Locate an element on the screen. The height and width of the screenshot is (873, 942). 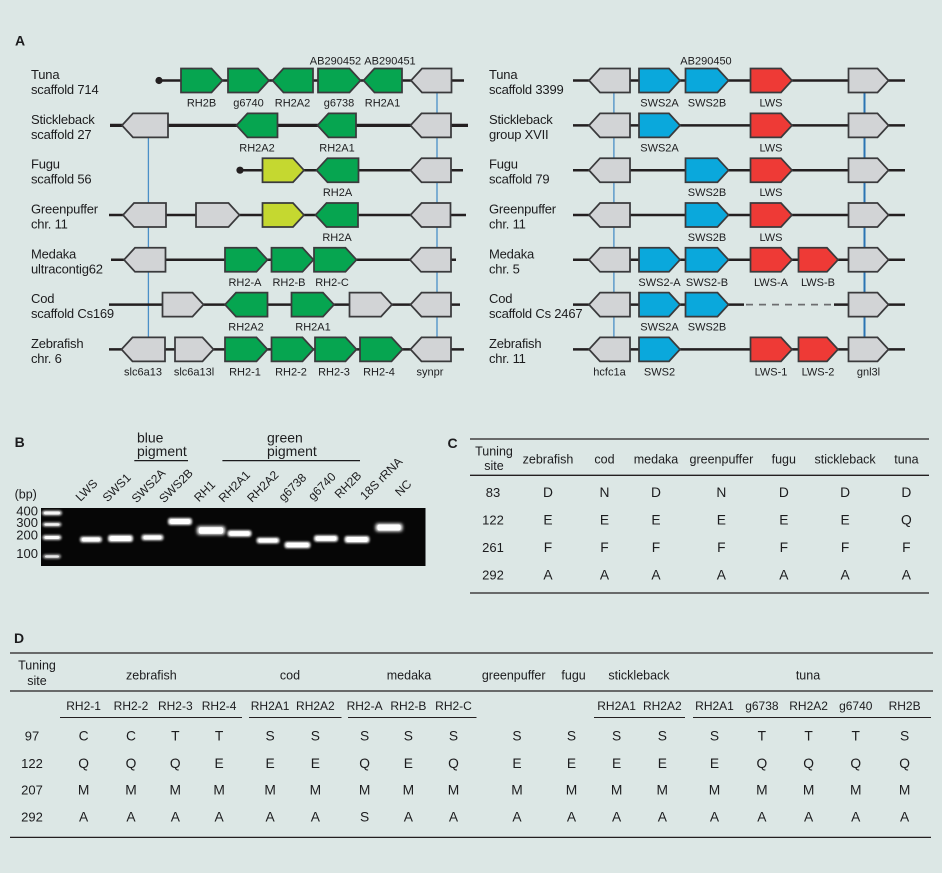
svg-text: 261 is located at coordinates (493, 547).